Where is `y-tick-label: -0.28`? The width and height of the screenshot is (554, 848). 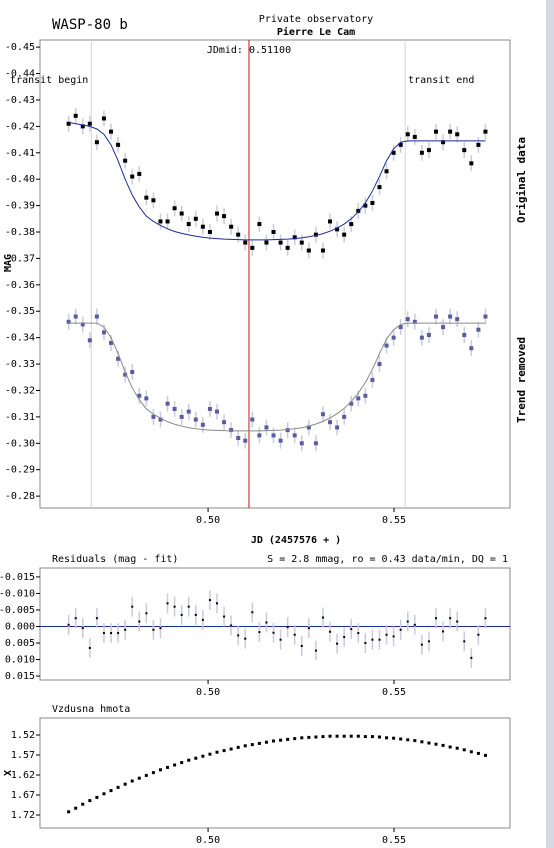 y-tick-label: -0.28 is located at coordinates (20, 496).